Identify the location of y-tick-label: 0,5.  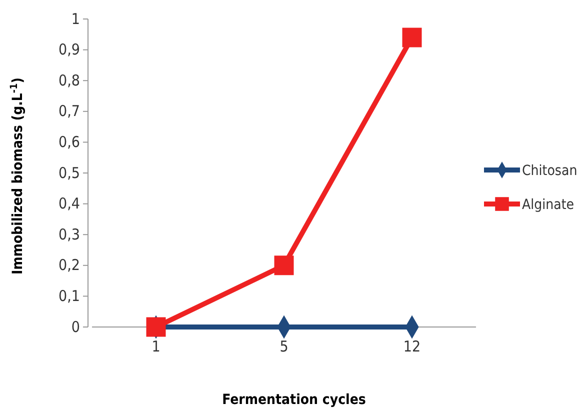
(69, 173).